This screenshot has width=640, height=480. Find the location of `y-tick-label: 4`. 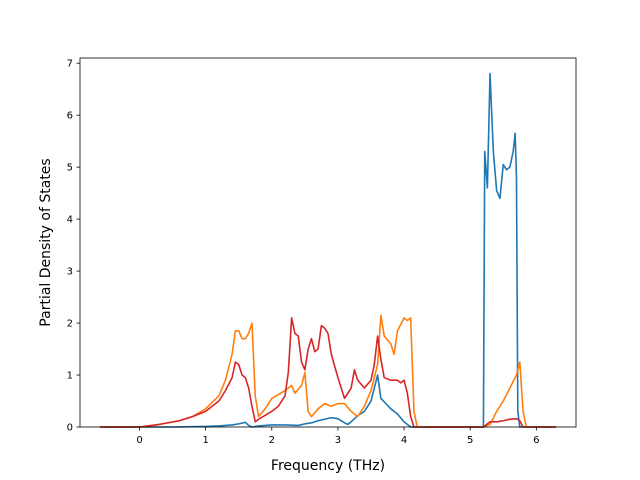

y-tick-label: 4 is located at coordinates (70, 220).